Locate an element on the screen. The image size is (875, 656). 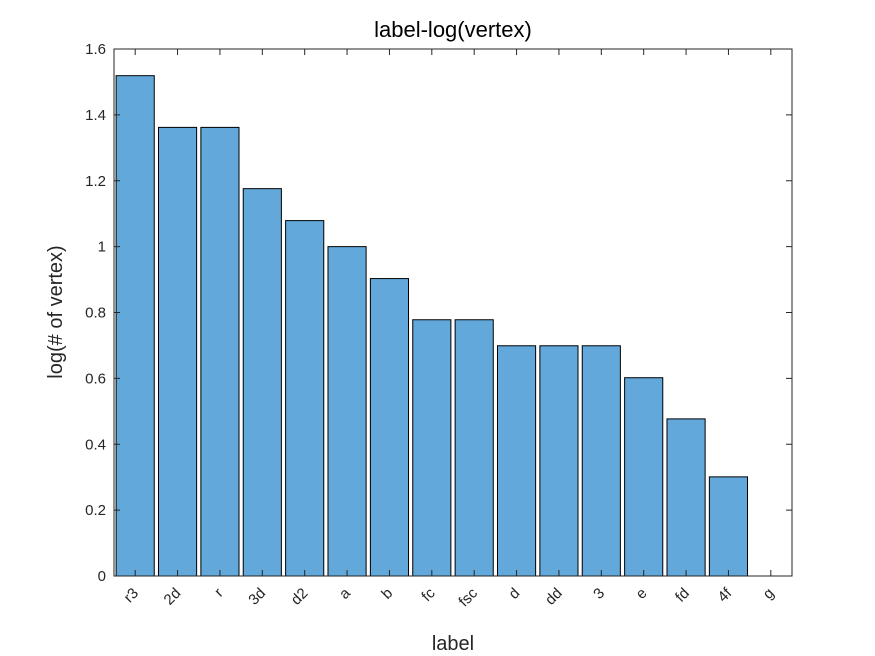
x-tick-label: b is located at coordinates (387, 594).